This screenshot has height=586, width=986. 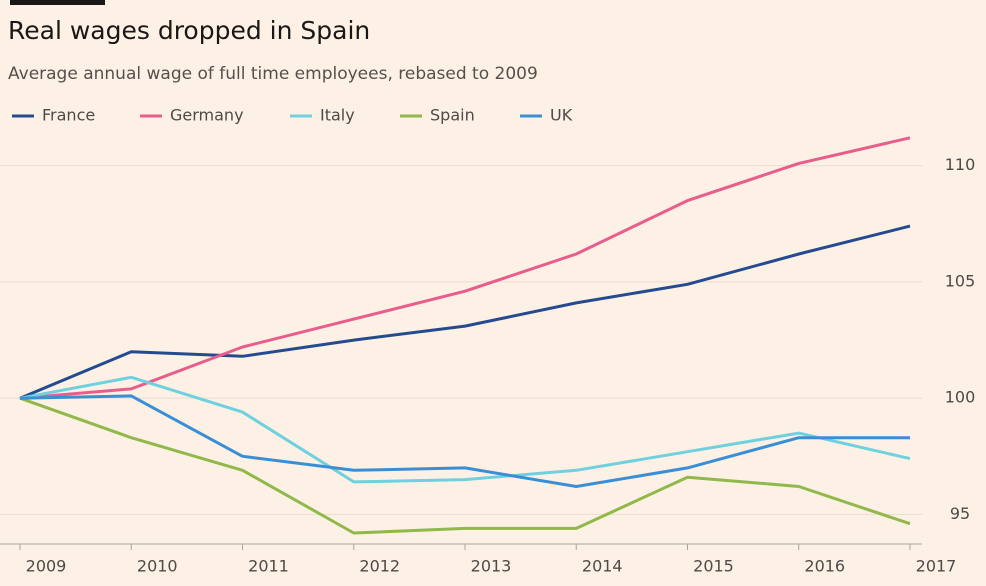 What do you see at coordinates (960, 513) in the screenshot?
I see `y-tick-label: 95` at bounding box center [960, 513].